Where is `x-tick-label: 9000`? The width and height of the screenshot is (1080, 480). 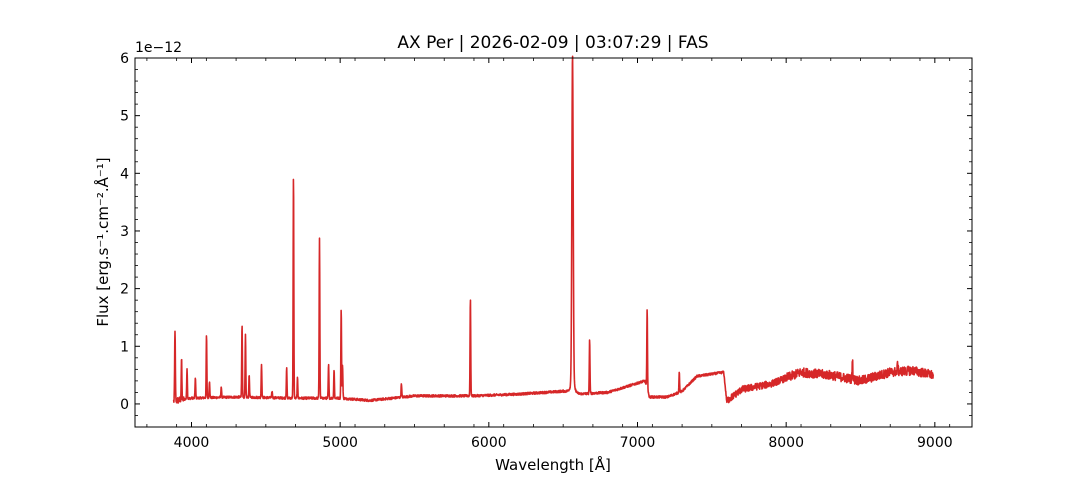
x-tick-label: 9000 is located at coordinates (935, 443).